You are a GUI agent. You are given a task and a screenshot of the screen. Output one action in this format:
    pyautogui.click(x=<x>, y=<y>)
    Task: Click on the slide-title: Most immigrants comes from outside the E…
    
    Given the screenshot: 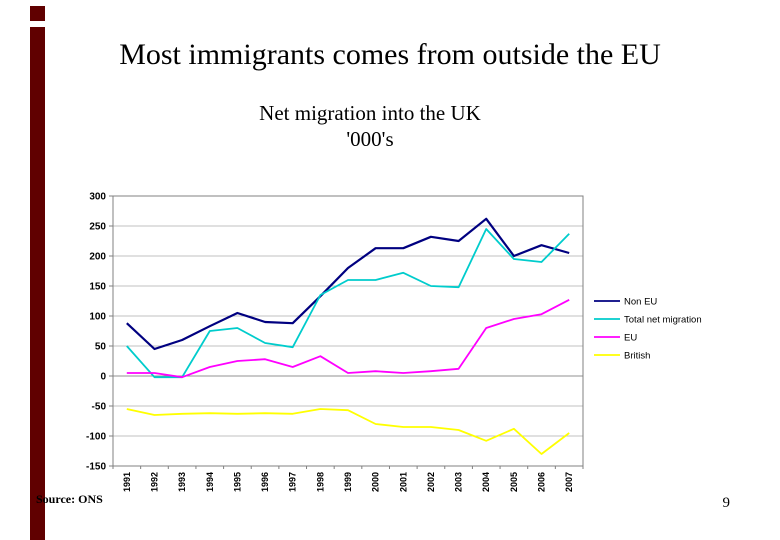 What is the action you would take?
    pyautogui.click(x=390, y=54)
    